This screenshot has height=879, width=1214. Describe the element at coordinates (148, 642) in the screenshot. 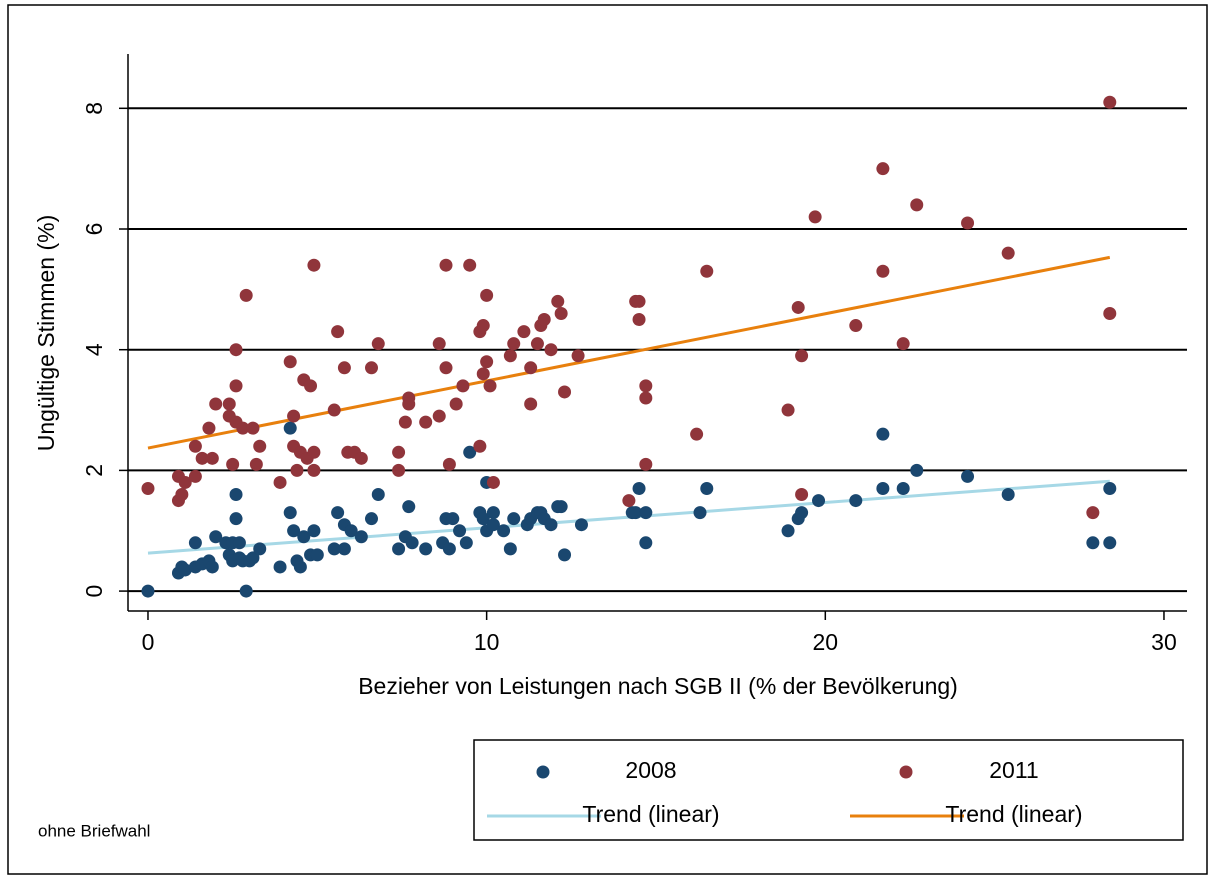

I see `x-tick-label: 0` at that location.